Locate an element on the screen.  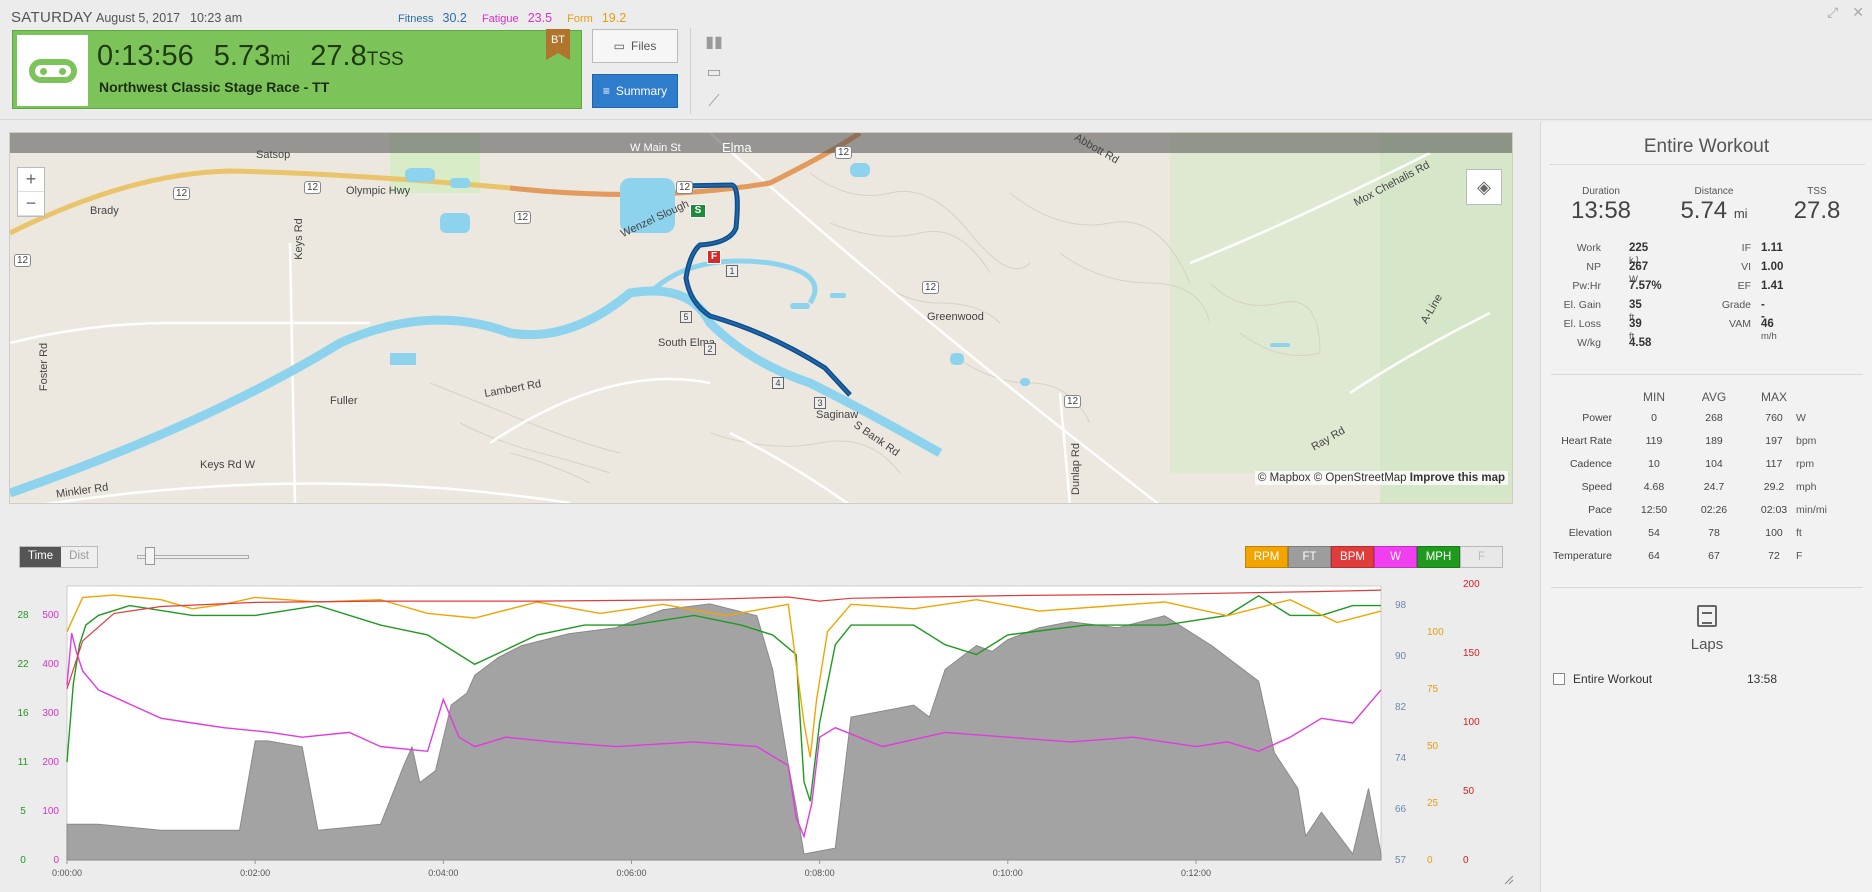
mm-row-pace: Pace 12:50 02:26 02:03 min/mi is located at coordinates (1706, 515).